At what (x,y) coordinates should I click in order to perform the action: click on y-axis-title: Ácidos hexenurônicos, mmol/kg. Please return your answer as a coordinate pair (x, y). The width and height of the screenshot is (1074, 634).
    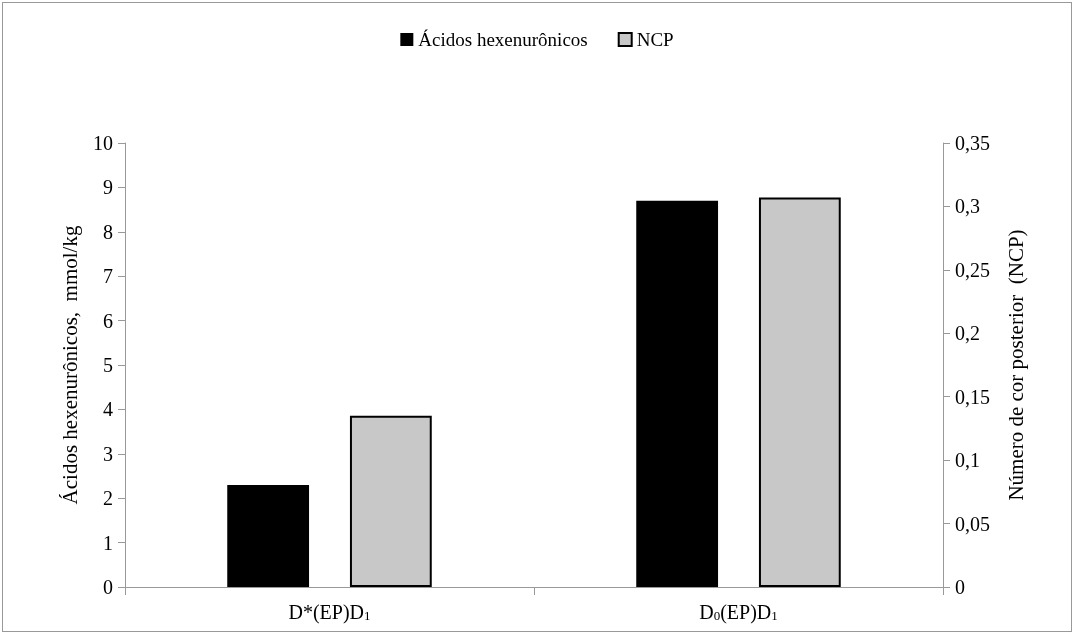
    Looking at the image, I should click on (69, 365).